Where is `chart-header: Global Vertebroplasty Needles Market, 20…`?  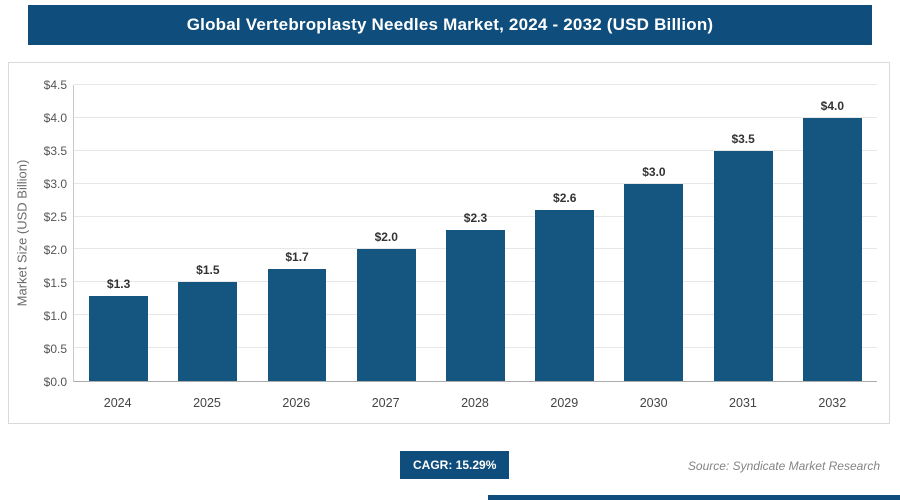 chart-header: Global Vertebroplasty Needles Market, 20… is located at coordinates (450, 25).